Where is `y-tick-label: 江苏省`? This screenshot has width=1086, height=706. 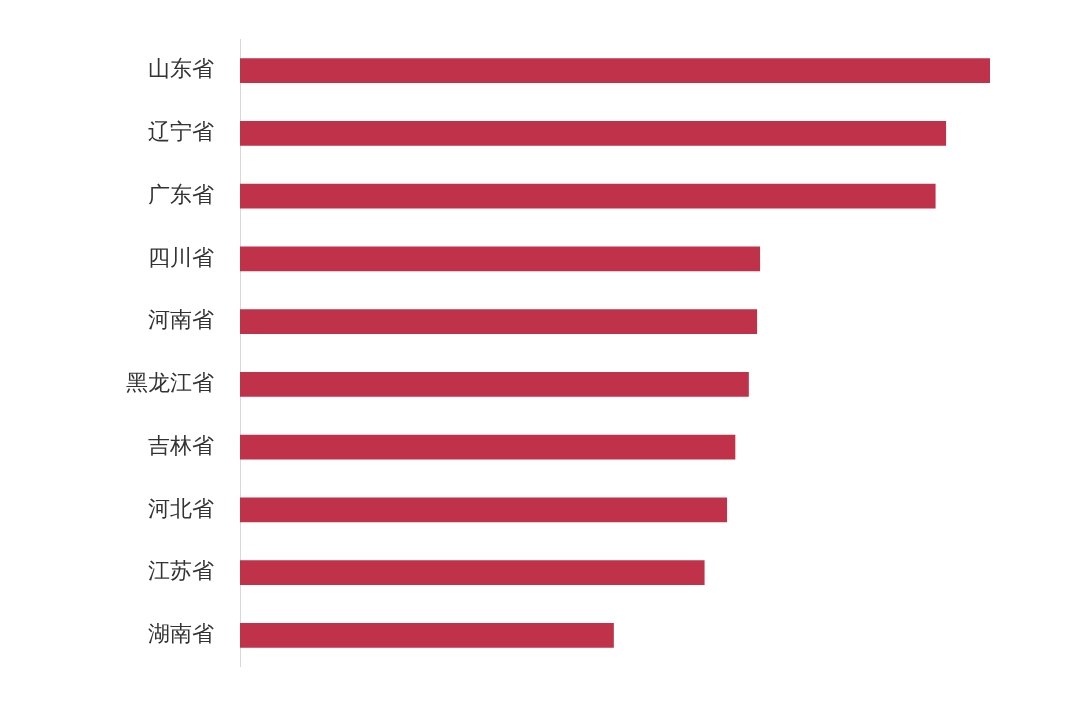 y-tick-label: 江苏省 is located at coordinates (181, 571).